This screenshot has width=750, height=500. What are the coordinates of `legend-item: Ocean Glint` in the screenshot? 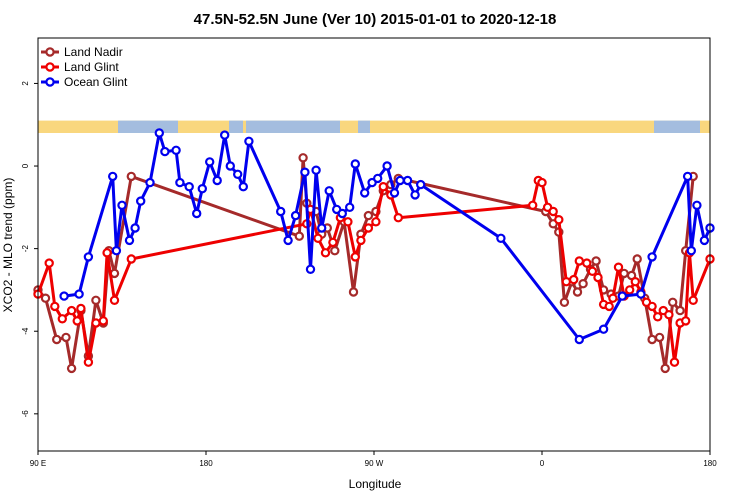 It's located at (84, 82).